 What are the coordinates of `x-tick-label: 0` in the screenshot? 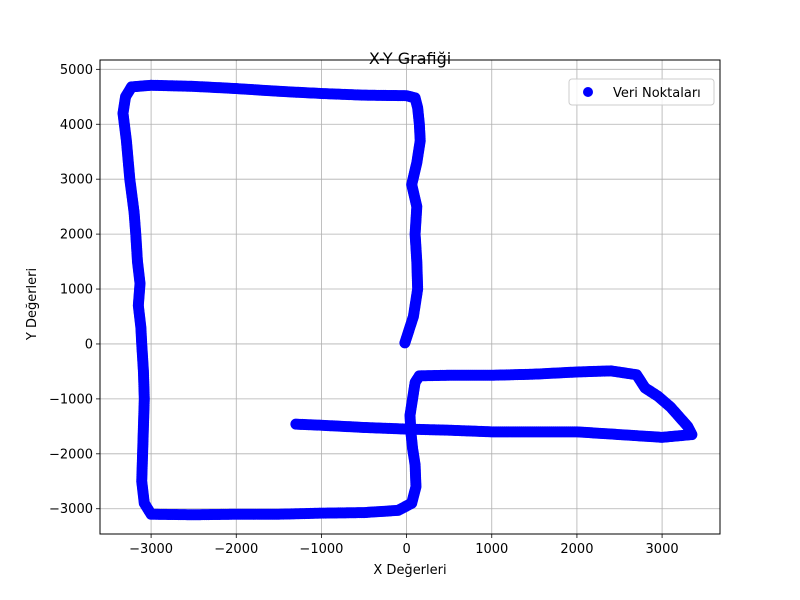 It's located at (406, 549).